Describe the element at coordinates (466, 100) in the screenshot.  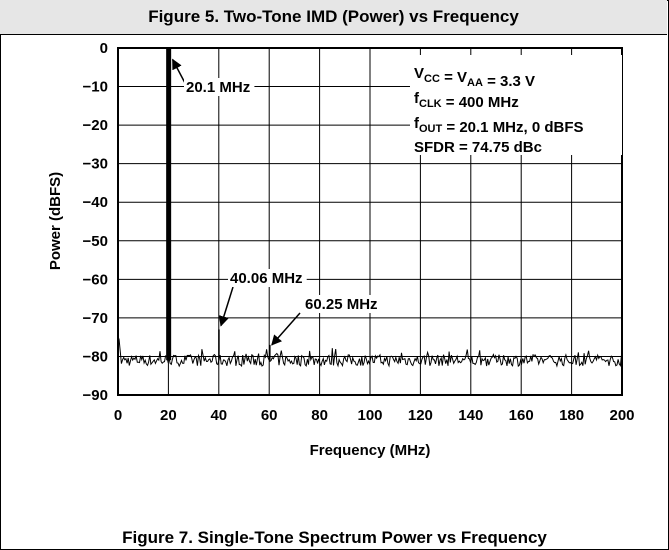
I see `condition-line: fCLK = 400 MHz` at that location.